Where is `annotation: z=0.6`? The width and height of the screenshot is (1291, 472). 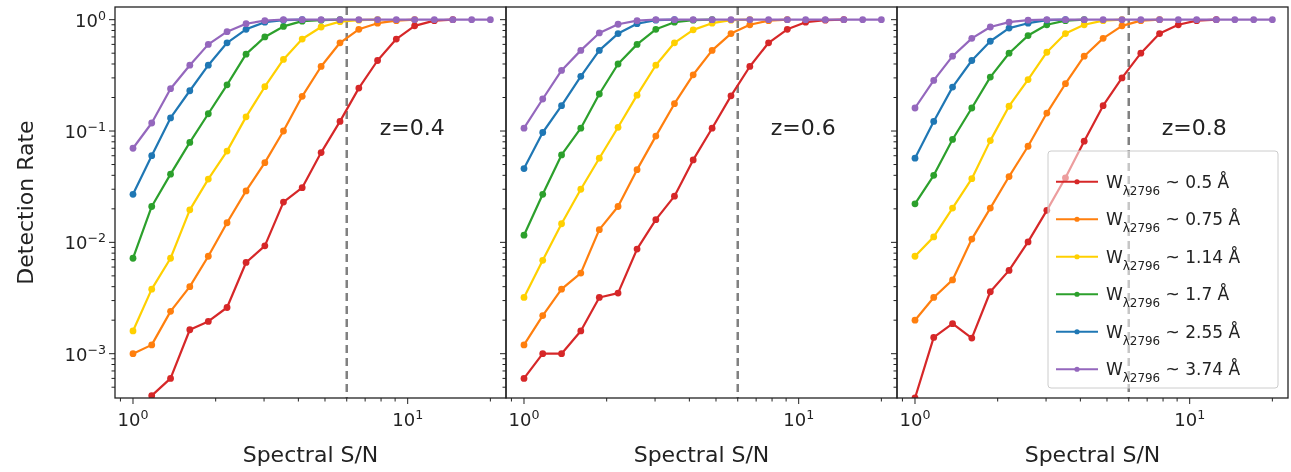
annotation: z=0.6 is located at coordinates (803, 127).